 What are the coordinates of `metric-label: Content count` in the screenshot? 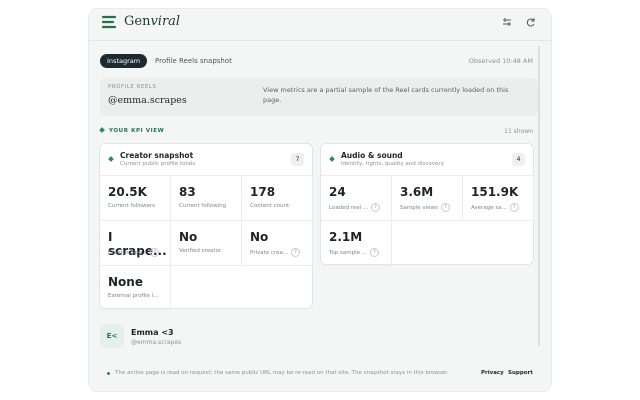 It's located at (269, 206).